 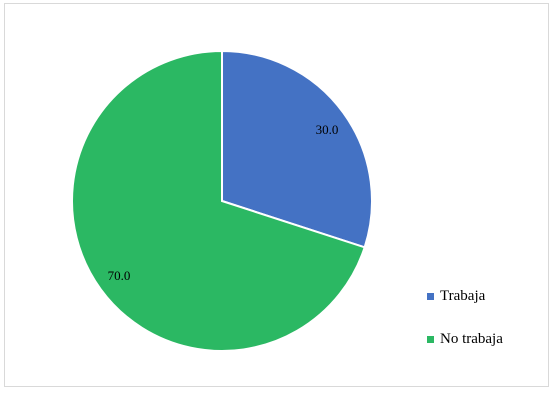 What do you see at coordinates (327, 129) in the screenshot?
I see `data-label-trabaja: 30.0` at bounding box center [327, 129].